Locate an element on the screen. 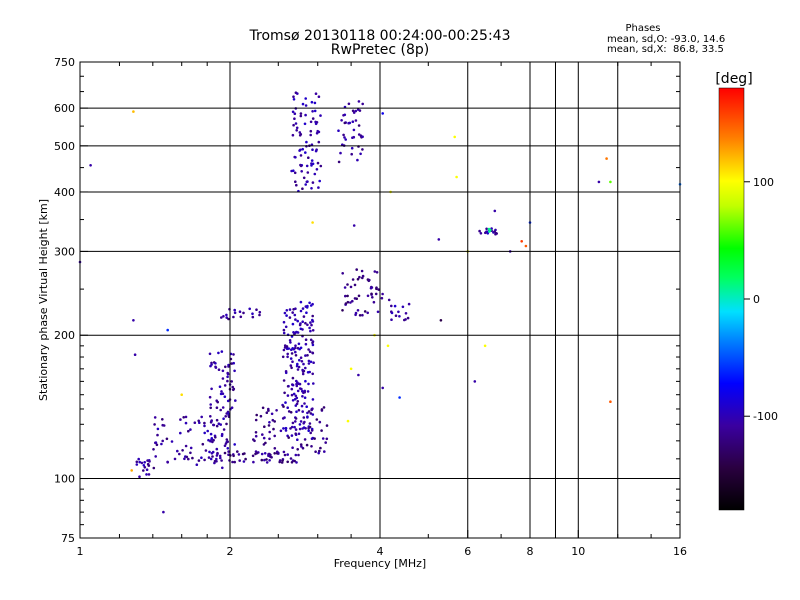 The height and width of the screenshot is (600, 800). y-tick-label: 600 is located at coordinates (64, 108).